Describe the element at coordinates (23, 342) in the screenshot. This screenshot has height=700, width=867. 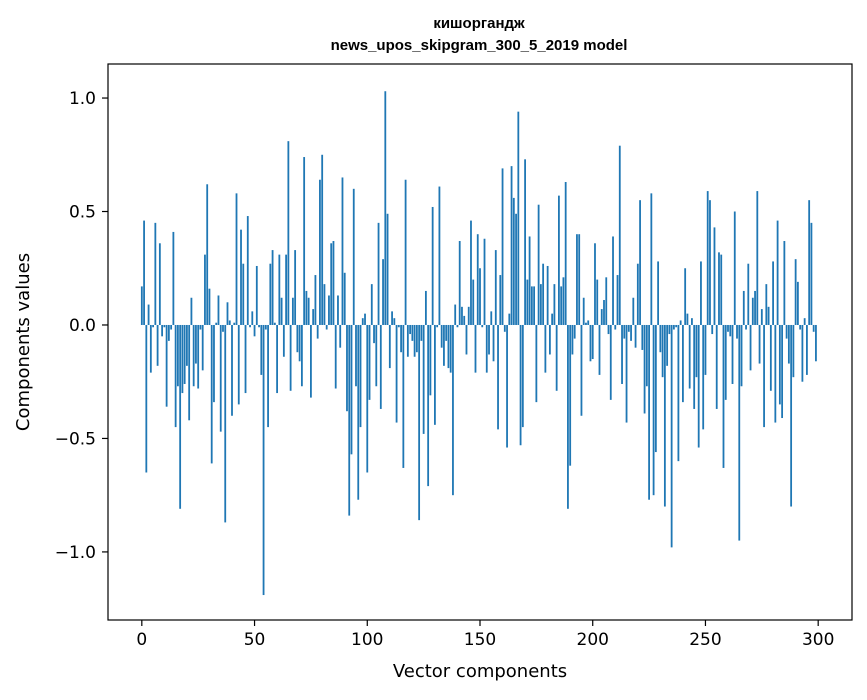
I see `y-axis-label: Components values` at that location.